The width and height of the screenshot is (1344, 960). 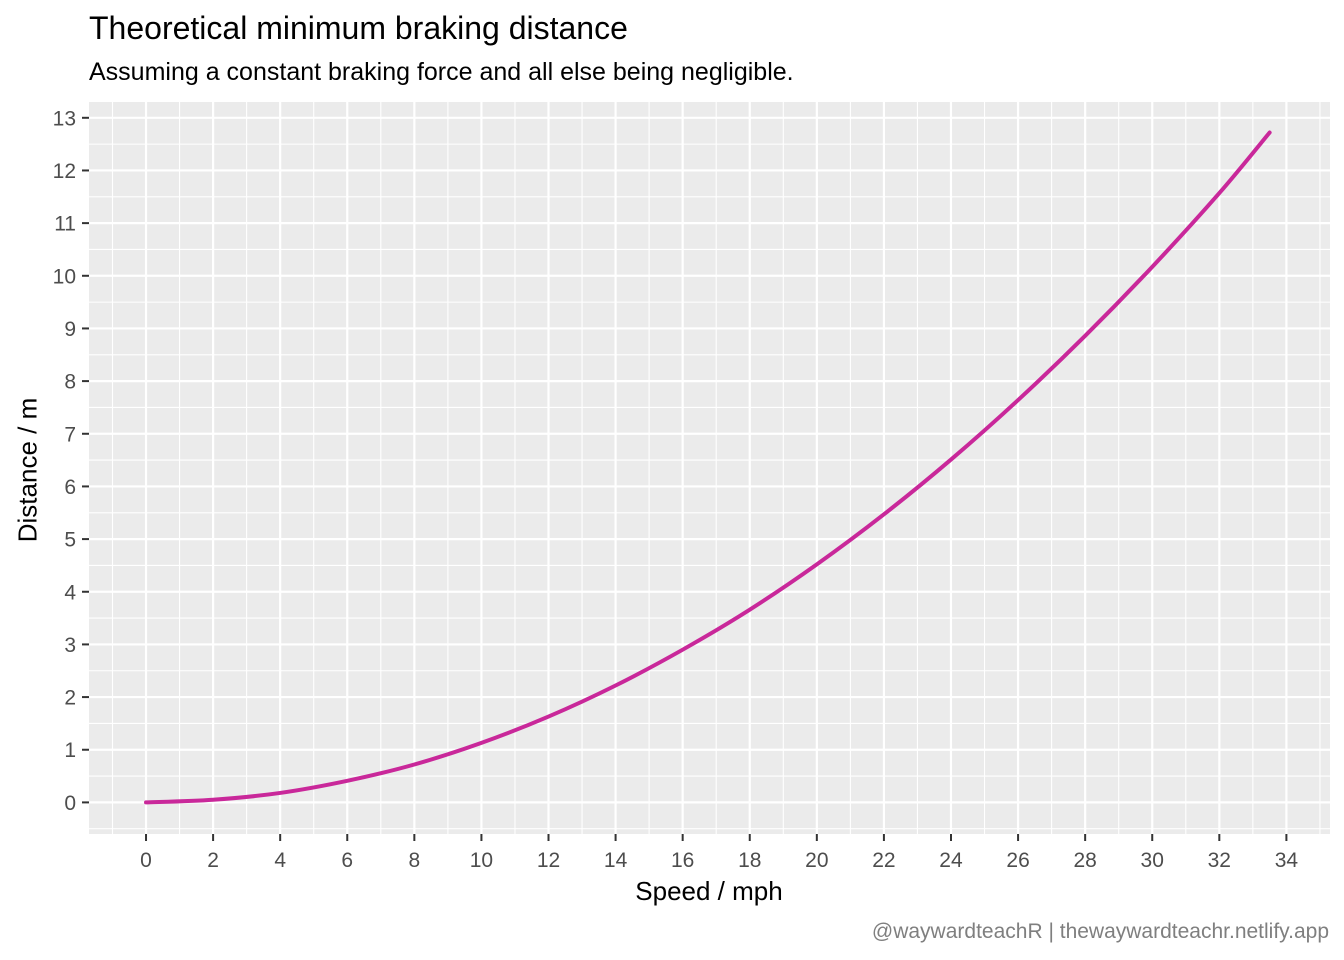 I want to click on y-tick-label: 12, so click(x=64, y=171).